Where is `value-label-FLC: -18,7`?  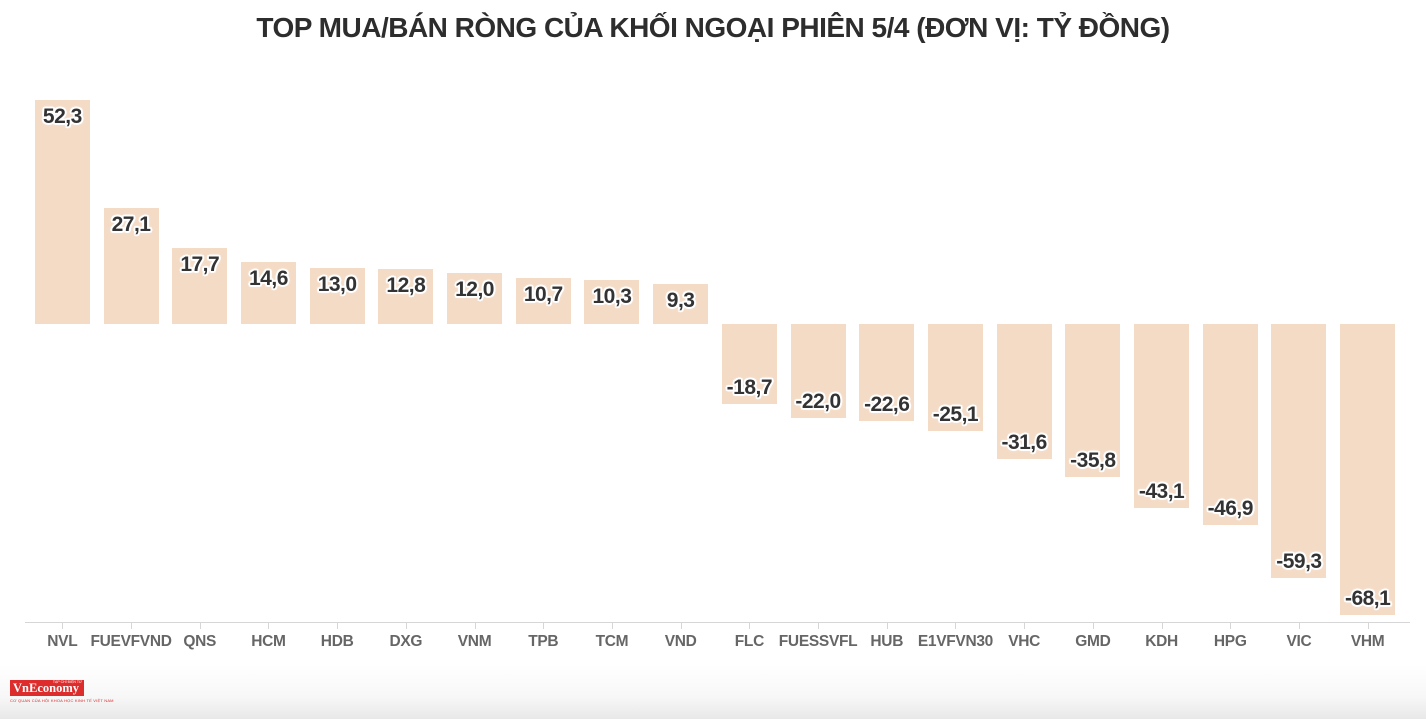 value-label-FLC: -18,7 is located at coordinates (749, 388).